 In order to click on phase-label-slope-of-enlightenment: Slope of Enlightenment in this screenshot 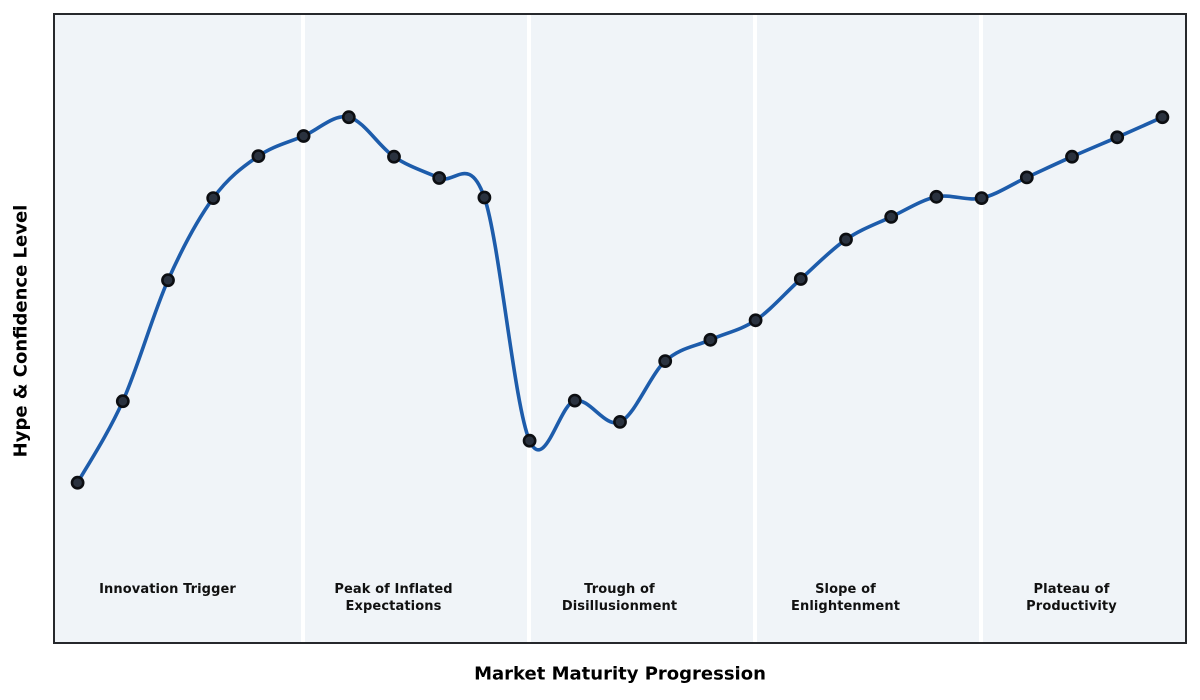, I will do `click(845, 597)`.